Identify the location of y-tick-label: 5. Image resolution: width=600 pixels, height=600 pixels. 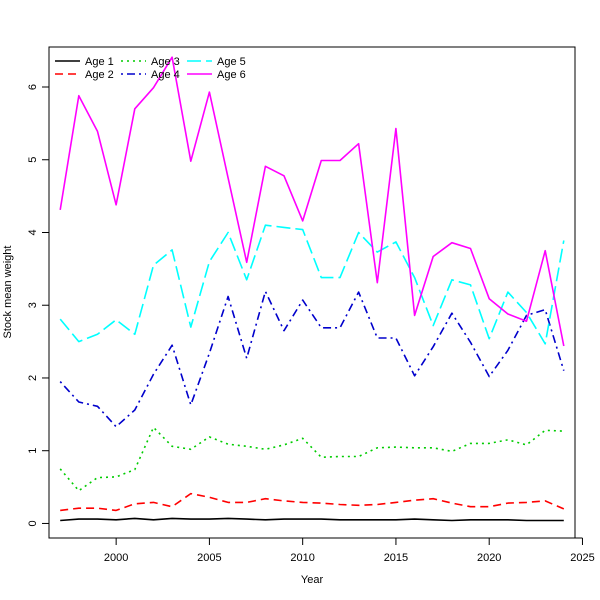
(33, 160).